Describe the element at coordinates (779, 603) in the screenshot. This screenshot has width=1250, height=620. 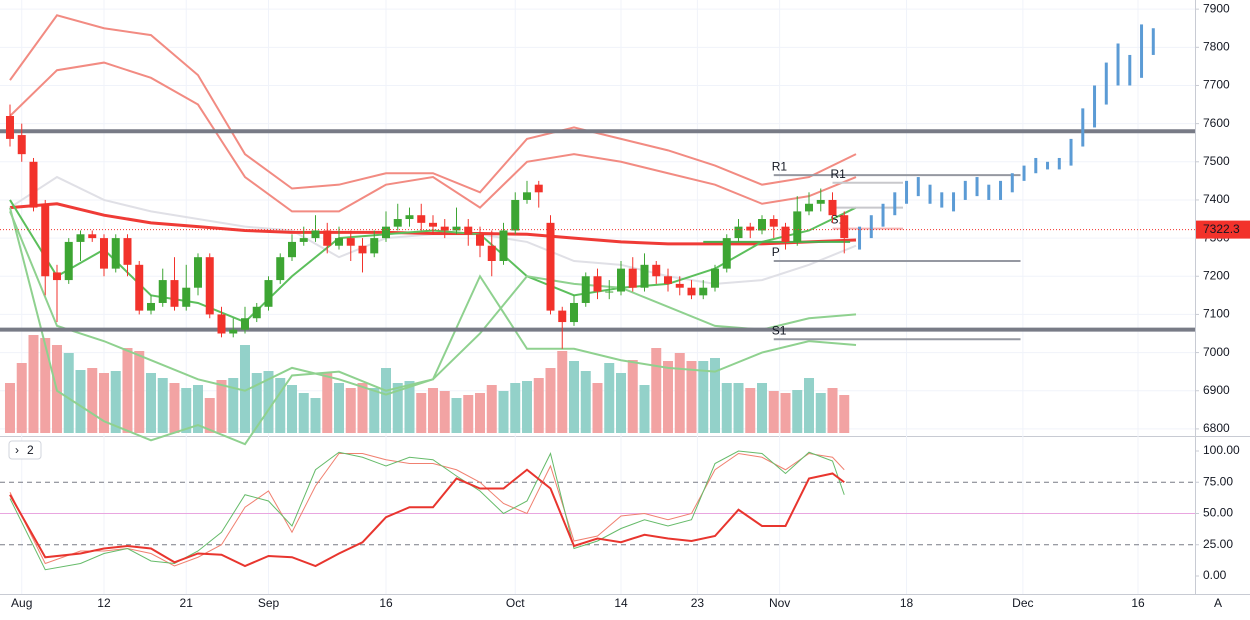
I see `x-tick-label: Nov` at that location.